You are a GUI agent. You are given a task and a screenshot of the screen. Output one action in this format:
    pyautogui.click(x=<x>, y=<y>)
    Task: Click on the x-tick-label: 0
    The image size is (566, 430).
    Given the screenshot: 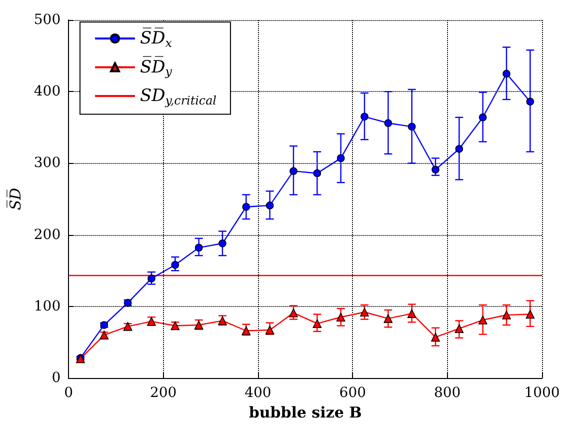 What is the action you would take?
    pyautogui.click(x=69, y=393)
    